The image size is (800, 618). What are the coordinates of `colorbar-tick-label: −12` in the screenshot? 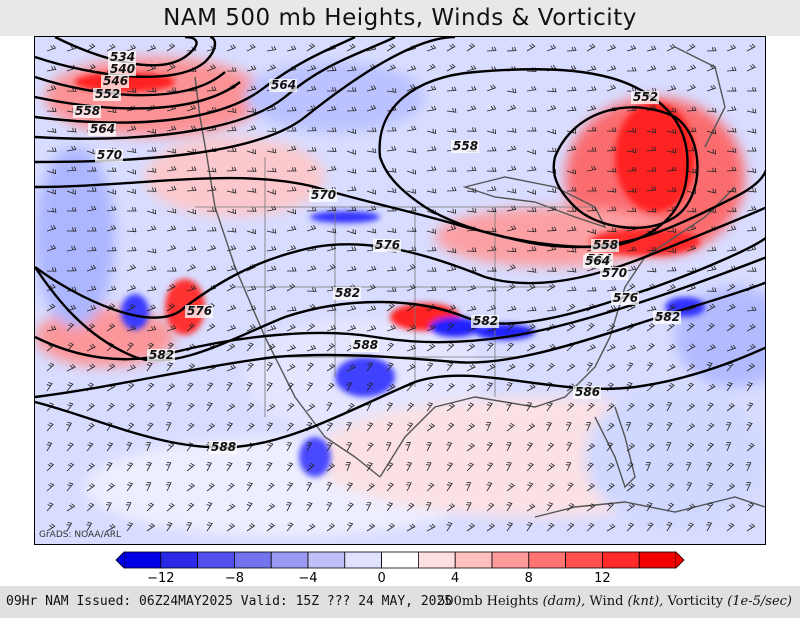 It's located at (160, 578).